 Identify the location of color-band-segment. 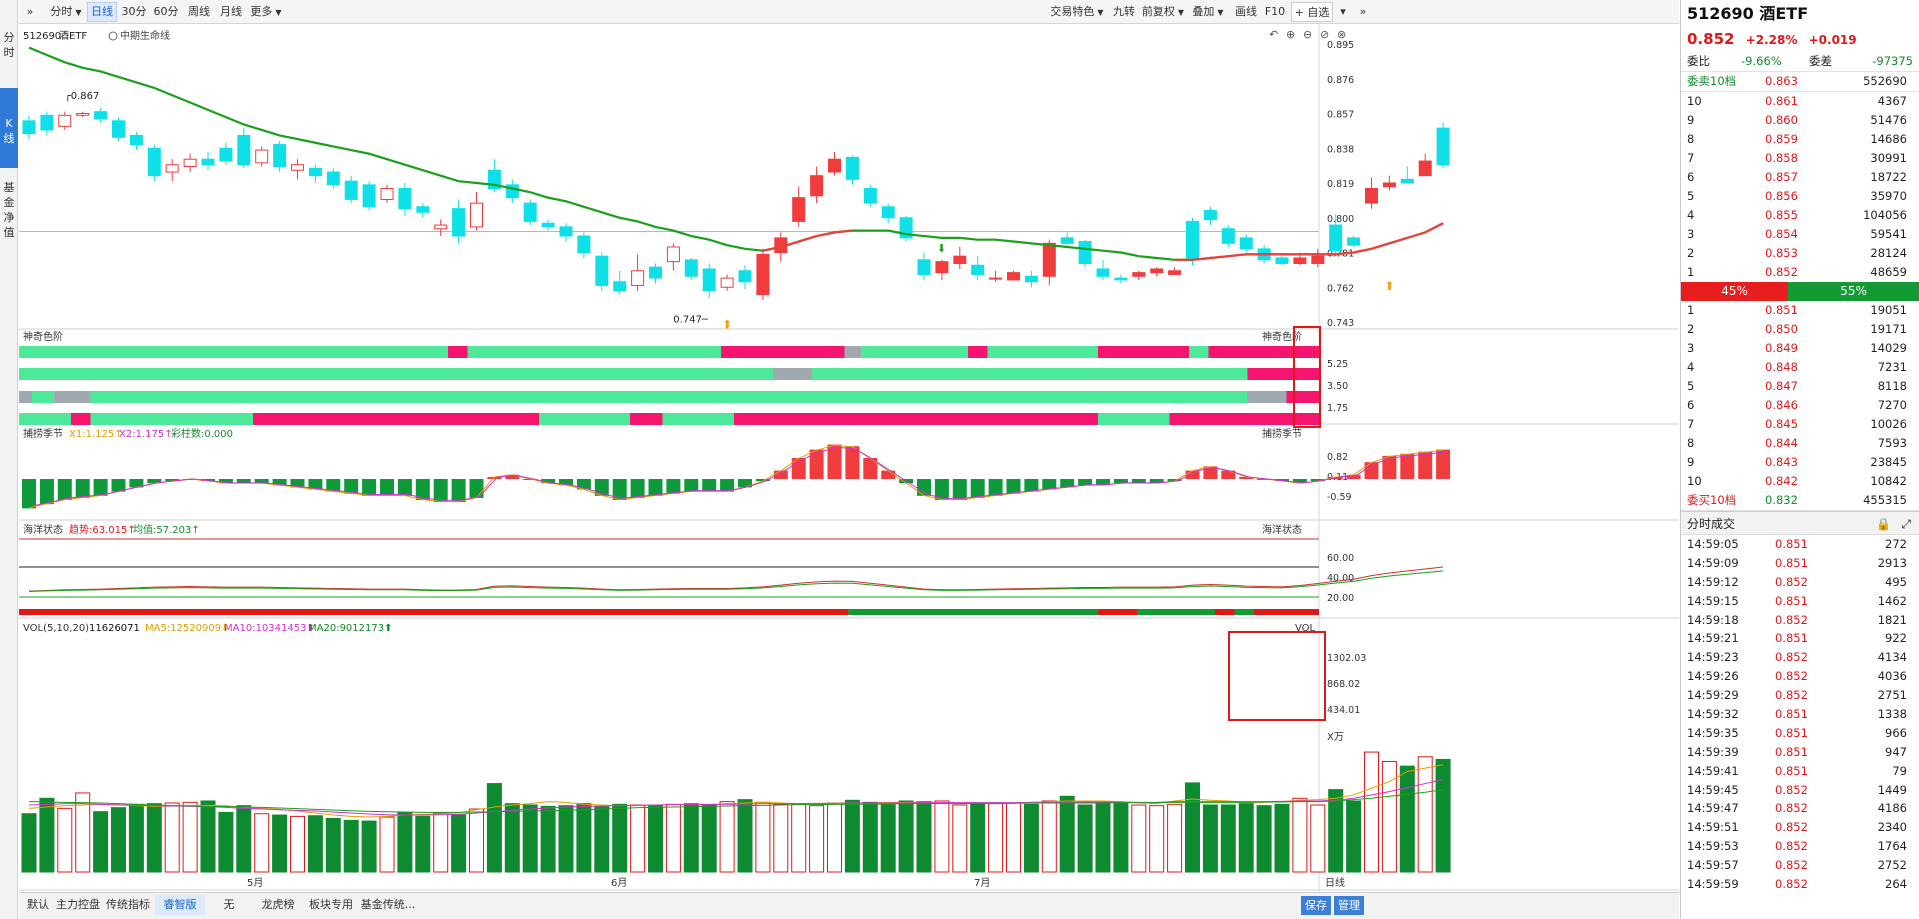
(669, 397).